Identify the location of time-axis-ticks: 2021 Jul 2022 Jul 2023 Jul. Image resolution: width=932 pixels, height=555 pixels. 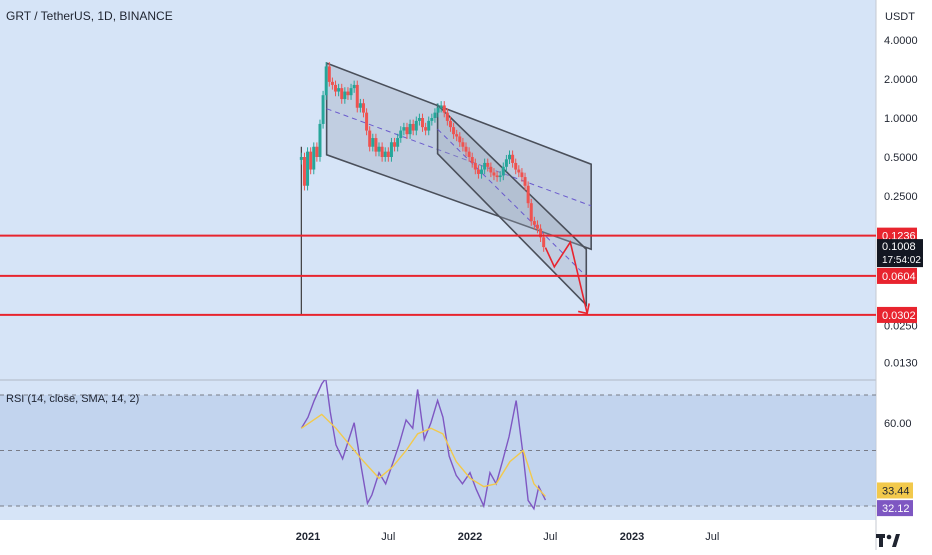
(508, 537).